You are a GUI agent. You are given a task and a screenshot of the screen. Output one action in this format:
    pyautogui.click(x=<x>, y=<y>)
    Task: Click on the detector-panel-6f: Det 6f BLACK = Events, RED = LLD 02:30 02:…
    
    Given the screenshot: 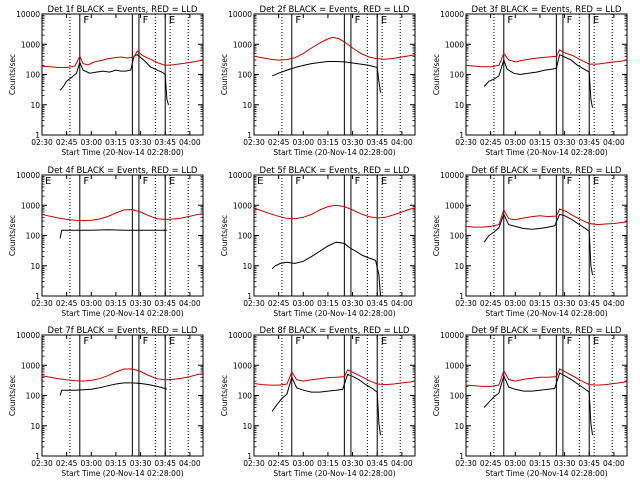 What is the action you would take?
    pyautogui.click(x=530, y=242)
    